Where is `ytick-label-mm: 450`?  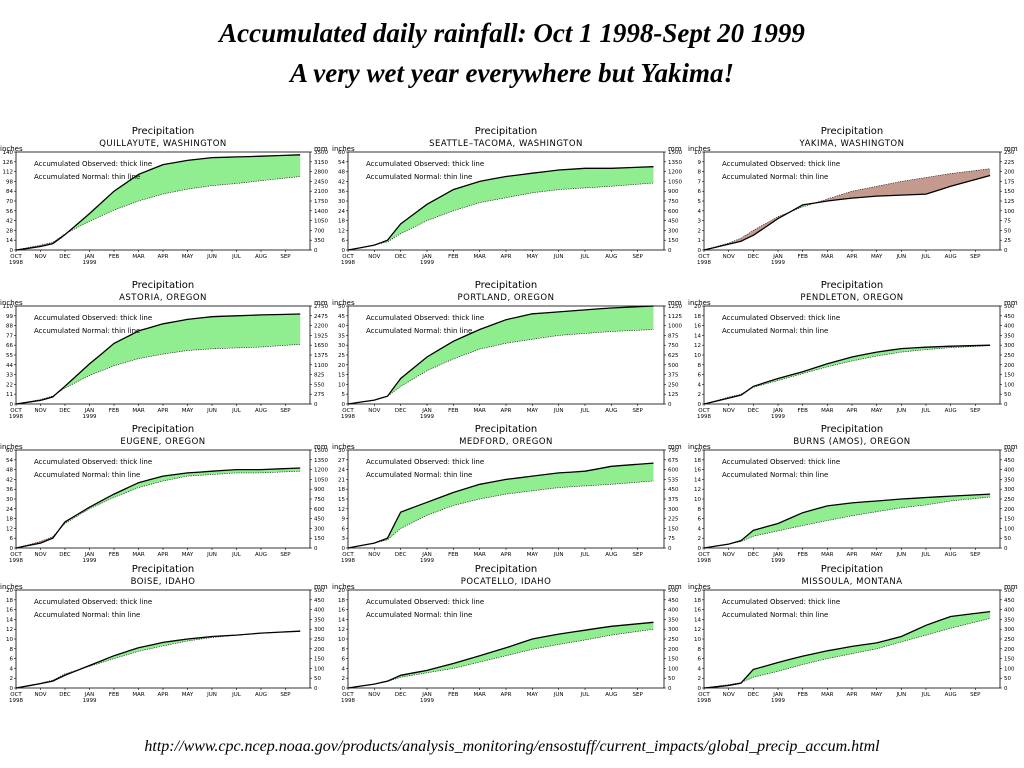
ytick-label-mm: 450 is located at coordinates (673, 222).